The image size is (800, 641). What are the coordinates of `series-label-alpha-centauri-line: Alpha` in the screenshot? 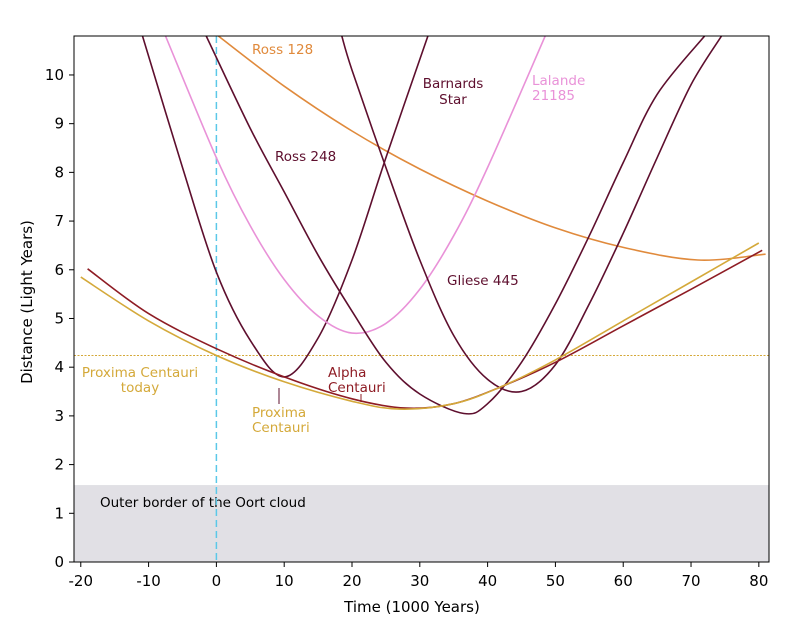 It's located at (347, 373).